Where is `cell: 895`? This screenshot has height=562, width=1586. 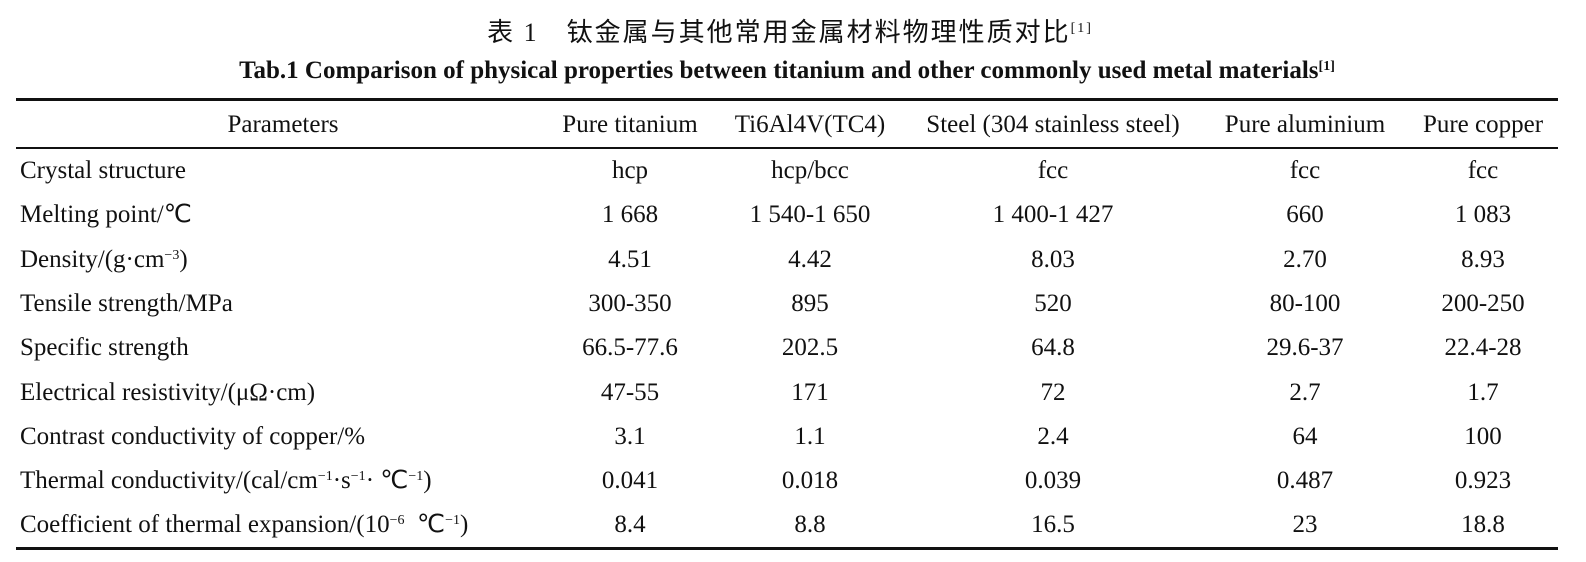
cell: 895 is located at coordinates (810, 303).